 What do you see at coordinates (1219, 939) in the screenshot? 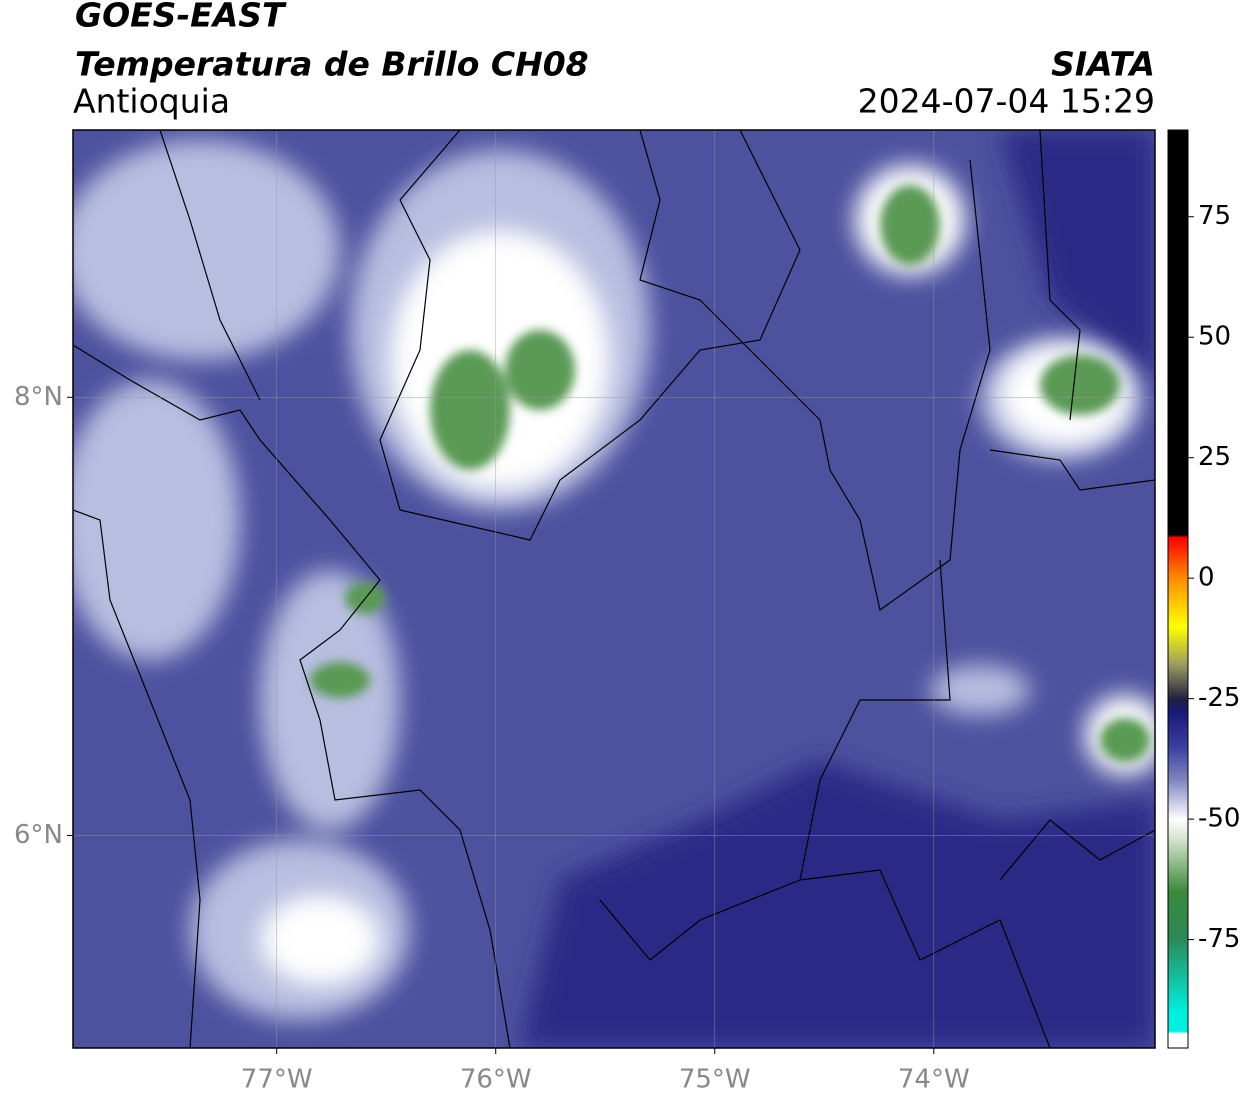
I see `colorbar-tick-label: -75` at bounding box center [1219, 939].